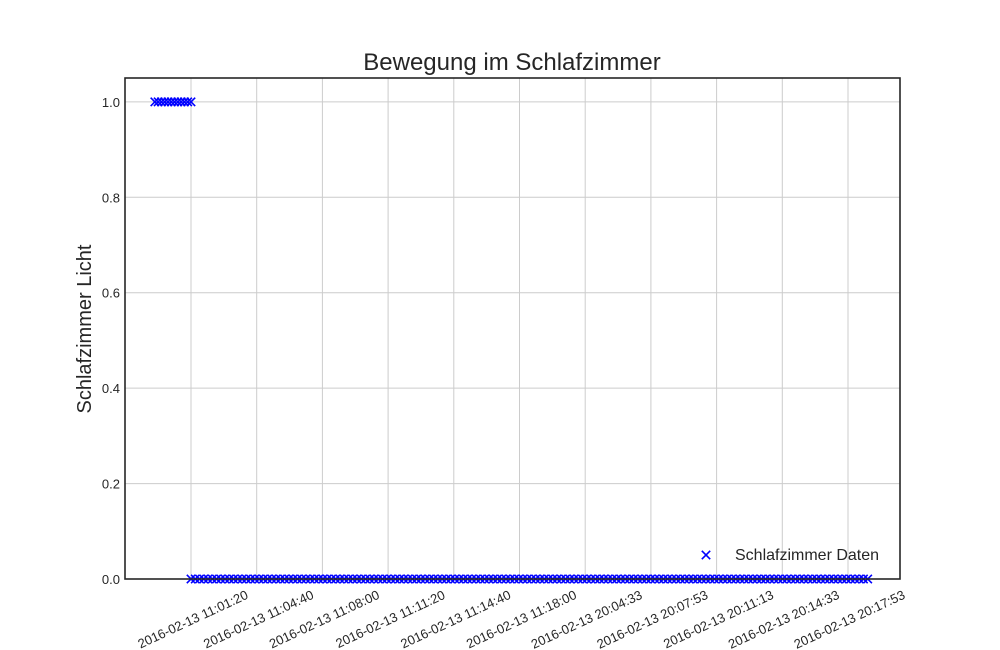 The image size is (1000, 650). What do you see at coordinates (718, 618) in the screenshot?
I see `x-tick-label: 2016-02-13 20:11:13` at bounding box center [718, 618].